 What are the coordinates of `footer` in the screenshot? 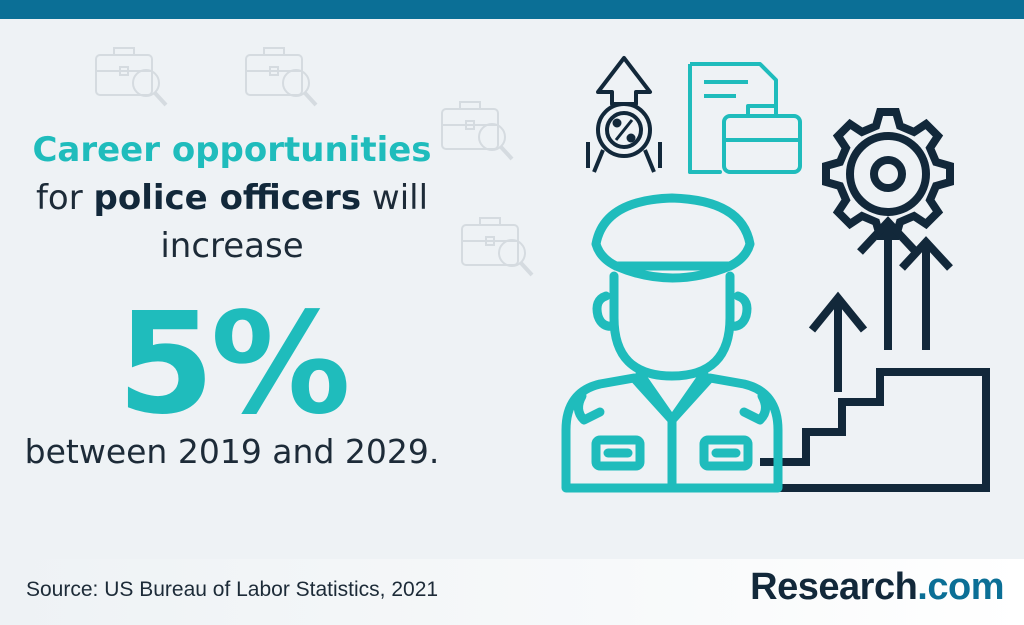 It's located at (512, 592).